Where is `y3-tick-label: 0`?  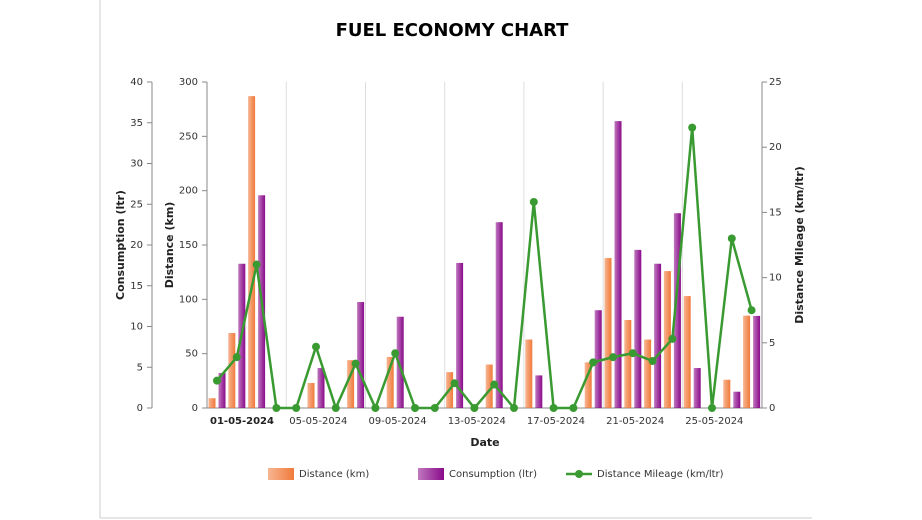 y3-tick-label: 0 is located at coordinates (772, 408).